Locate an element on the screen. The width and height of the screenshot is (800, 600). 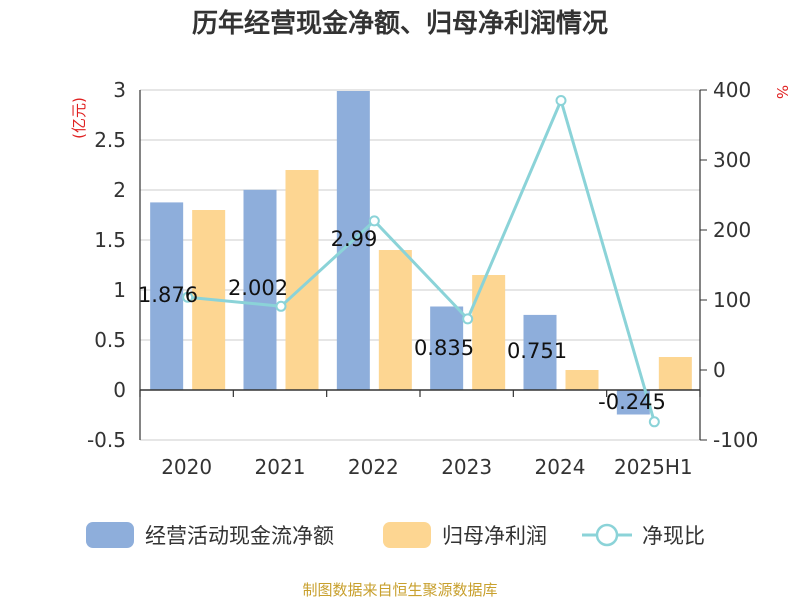
right-tick-label: 400 is located at coordinates (732, 90).